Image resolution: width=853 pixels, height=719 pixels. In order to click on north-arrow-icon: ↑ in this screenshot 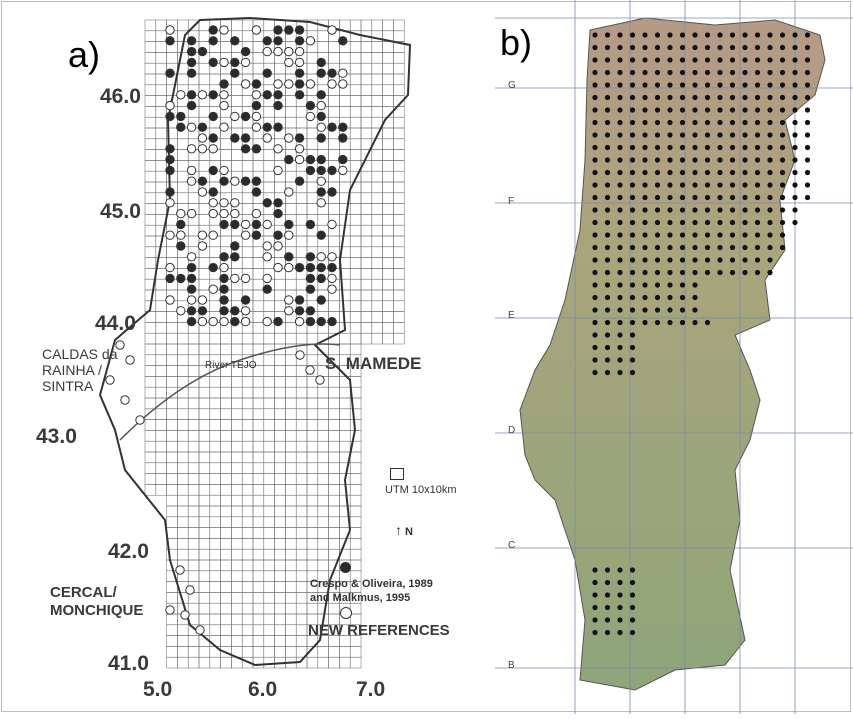, I will do `click(398, 530)`.